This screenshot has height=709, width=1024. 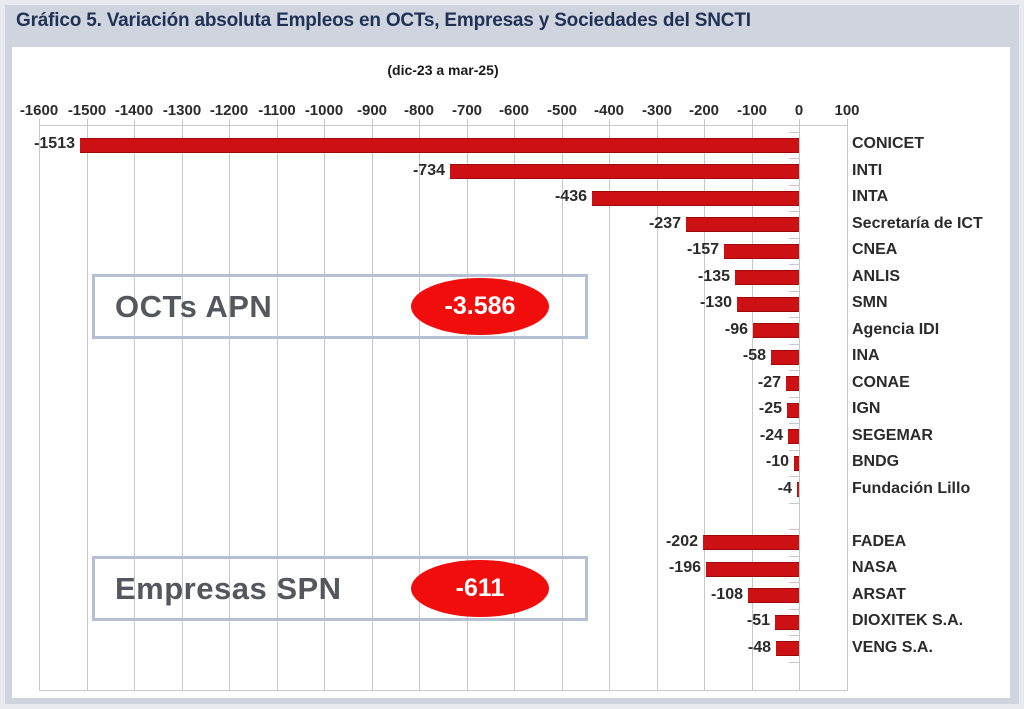 What do you see at coordinates (881, 382) in the screenshot?
I see `bar-category-label-conae: CONAE` at bounding box center [881, 382].